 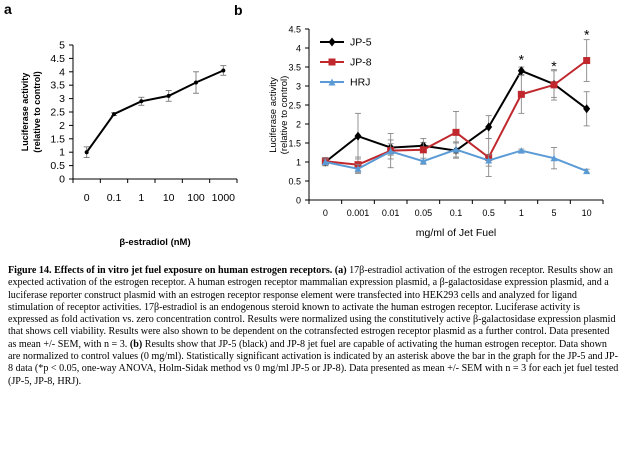 What do you see at coordinates (224, 198) in the screenshot?
I see `x-tick-label: 1000` at bounding box center [224, 198].